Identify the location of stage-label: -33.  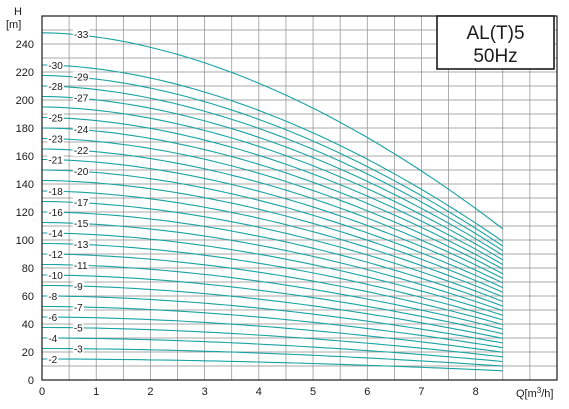
(81, 35).